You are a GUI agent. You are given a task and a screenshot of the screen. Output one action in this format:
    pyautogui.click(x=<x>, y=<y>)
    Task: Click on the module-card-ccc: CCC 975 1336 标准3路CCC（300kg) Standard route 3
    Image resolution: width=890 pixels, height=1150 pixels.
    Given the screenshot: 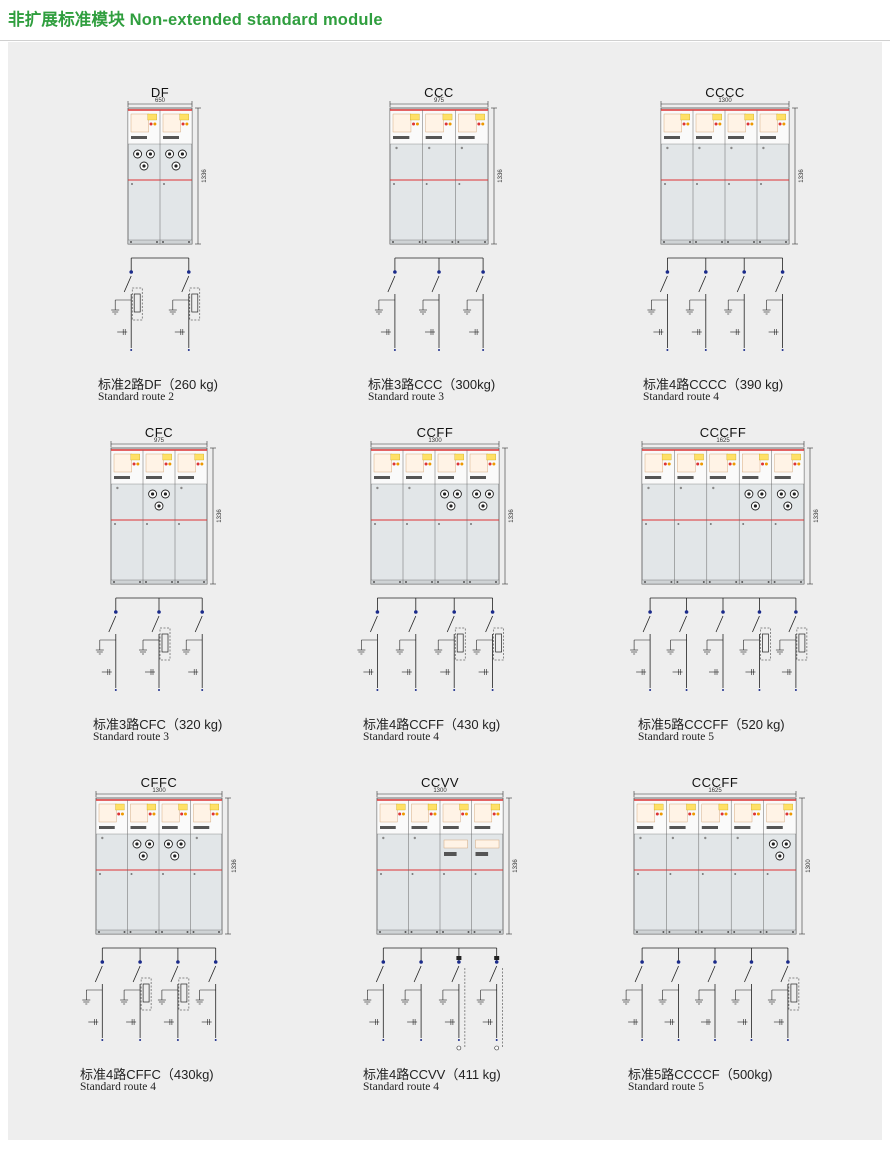 What is the action you would take?
    pyautogui.click(x=498, y=252)
    